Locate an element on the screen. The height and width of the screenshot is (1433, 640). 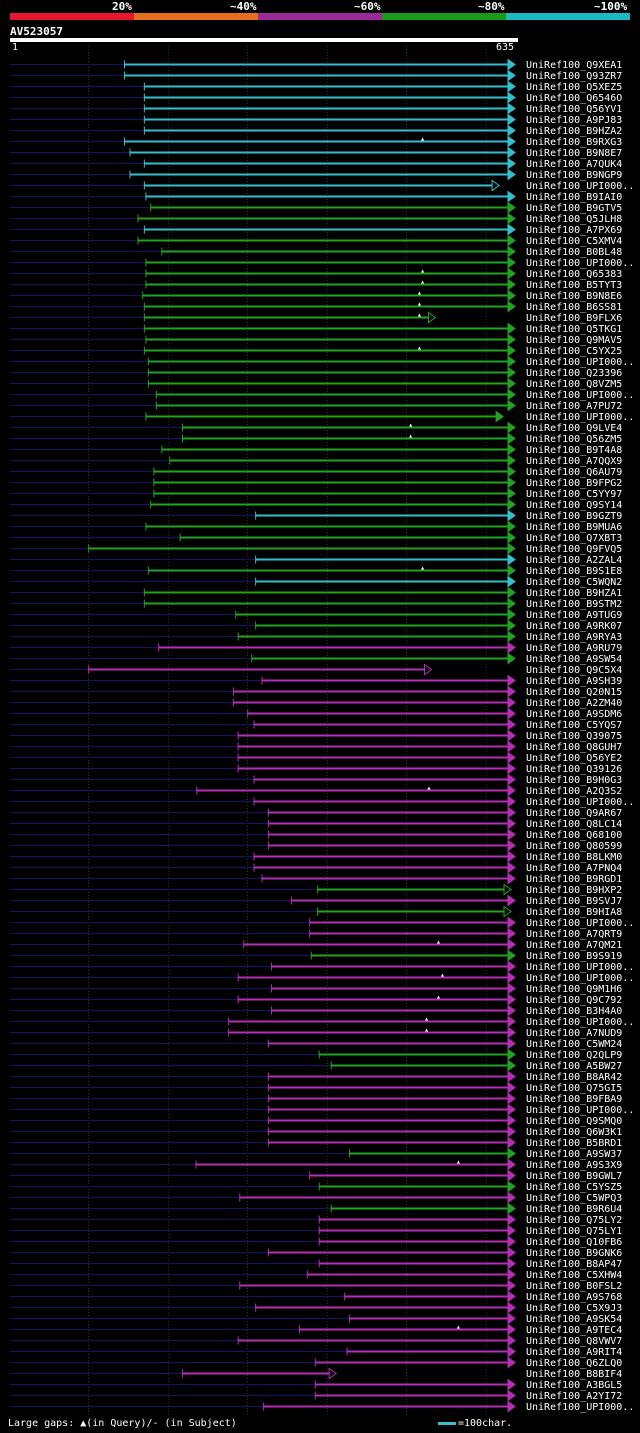
legend-label-80: ~80% is located at coordinates (491, 6).